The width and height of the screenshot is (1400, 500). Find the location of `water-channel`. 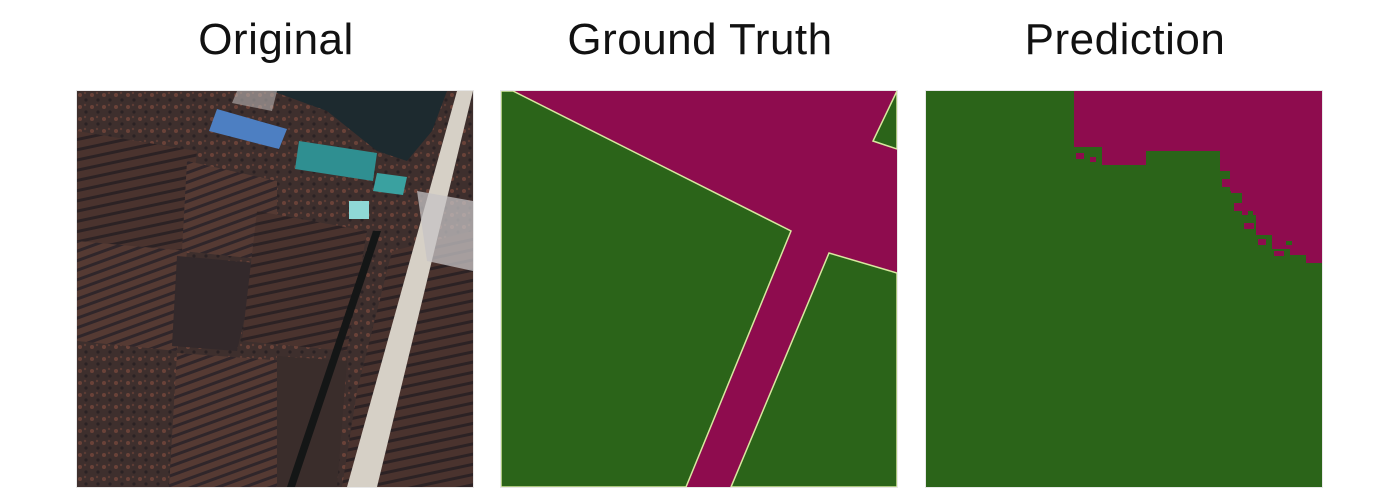

water-channel is located at coordinates (359, 126).